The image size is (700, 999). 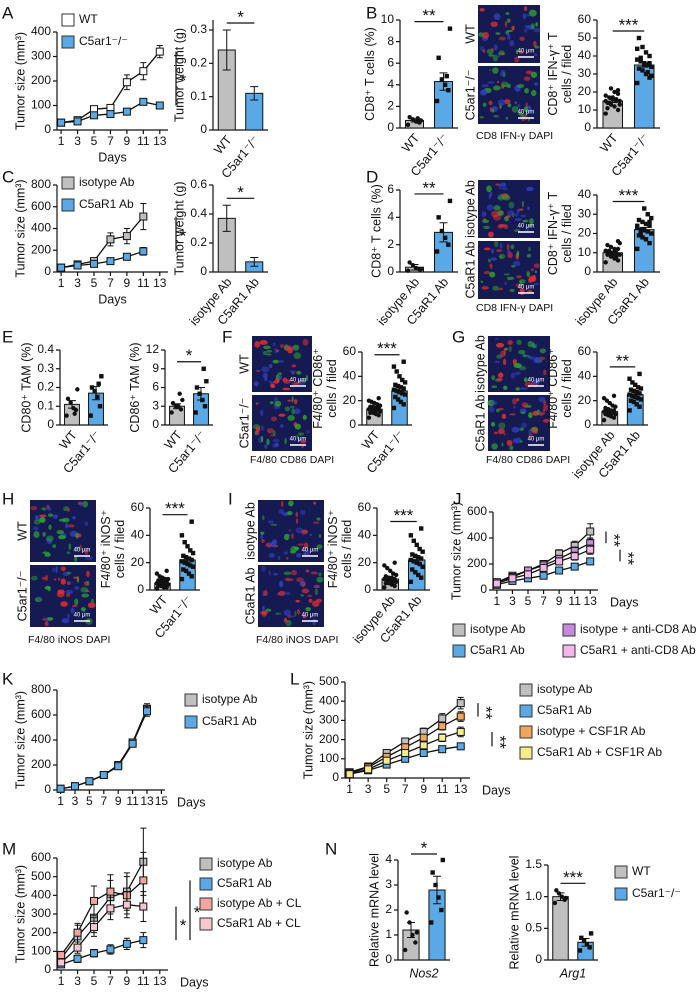 I want to click on y-tick-label: 0.5, so click(x=533, y=928).